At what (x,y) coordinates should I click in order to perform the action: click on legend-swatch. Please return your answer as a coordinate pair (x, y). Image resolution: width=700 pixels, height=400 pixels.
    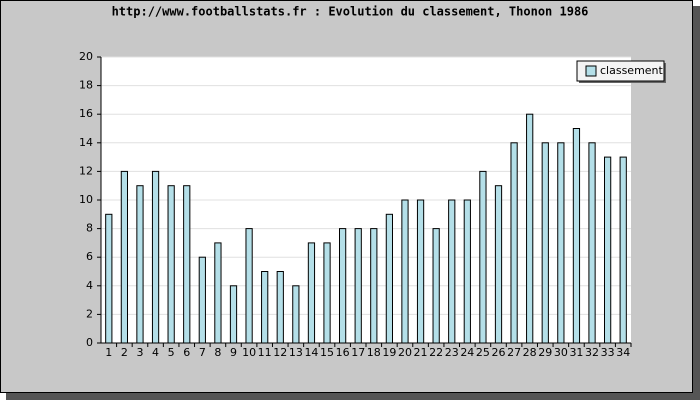
    Looking at the image, I should click on (591, 71).